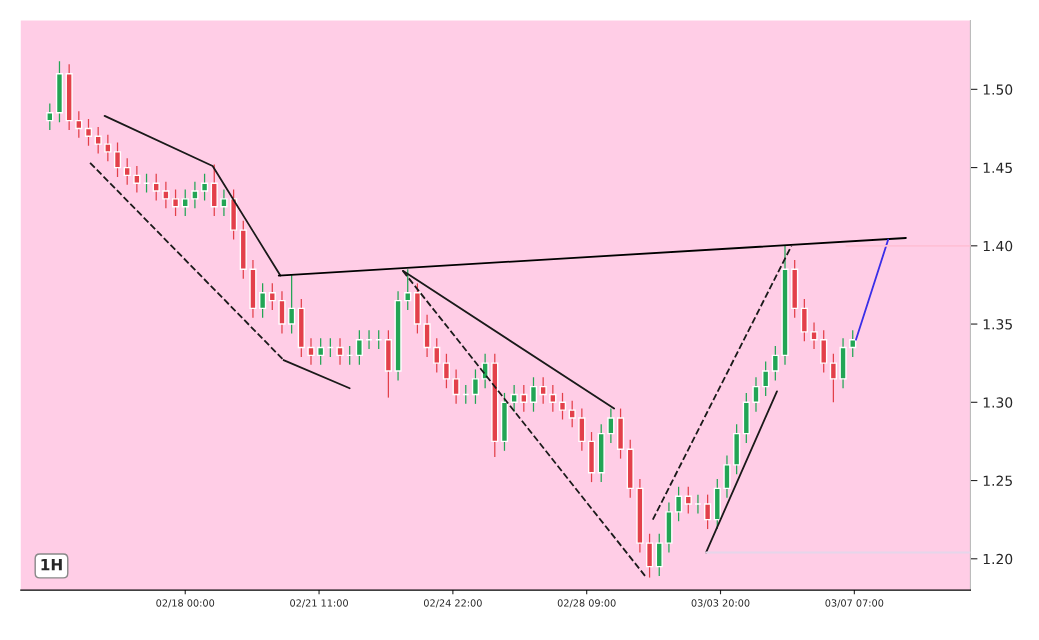 The height and width of the screenshot is (640, 1039). I want to click on x-tick-label: 02/24 22:00, so click(452, 603).